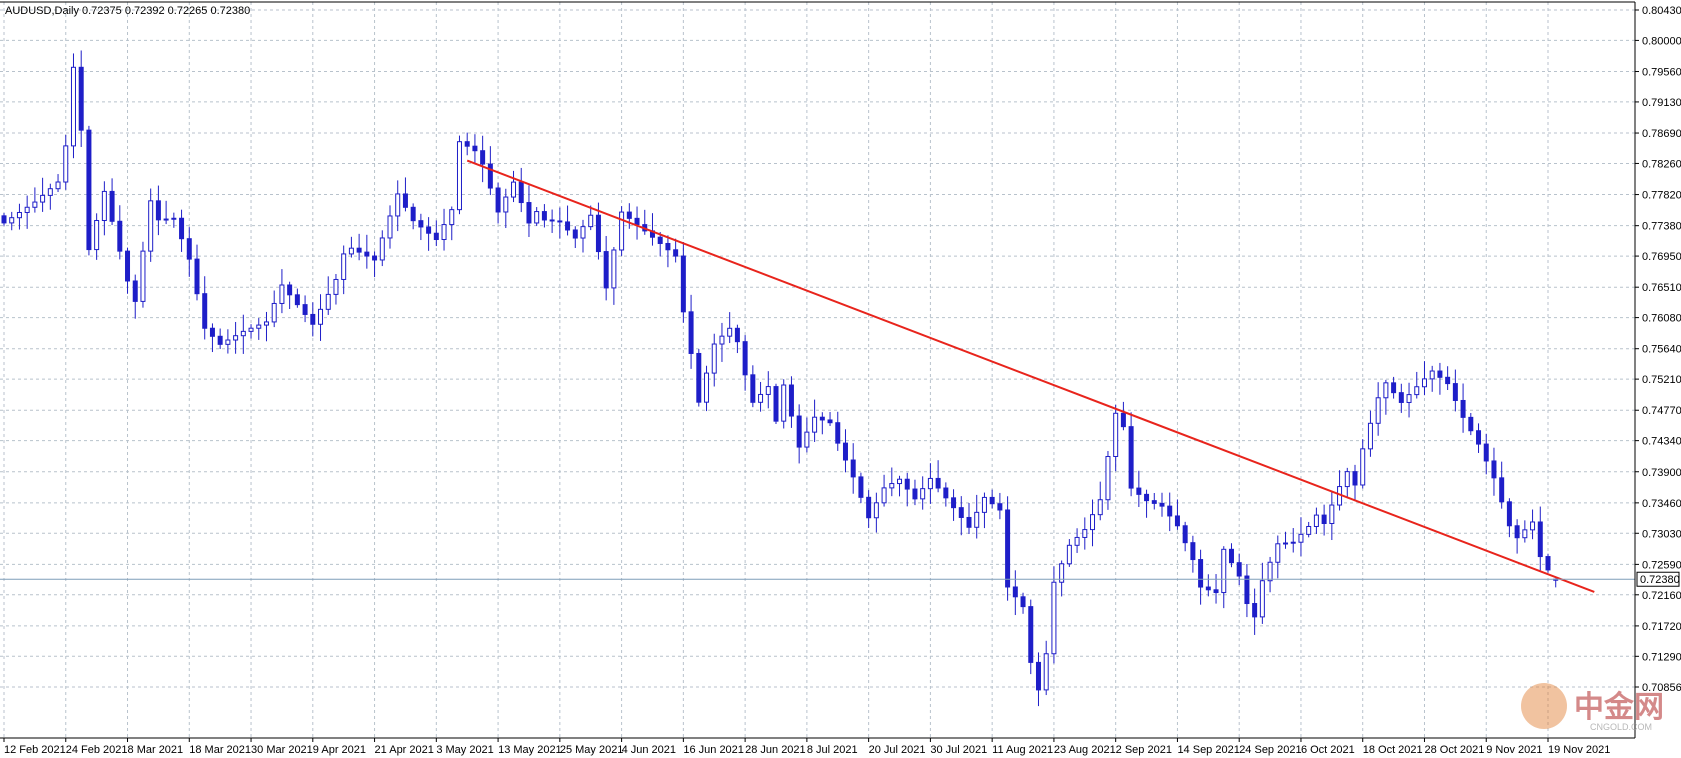 The image size is (1681, 758). I want to click on y-tick-label: 0.73900, so click(1661, 473).